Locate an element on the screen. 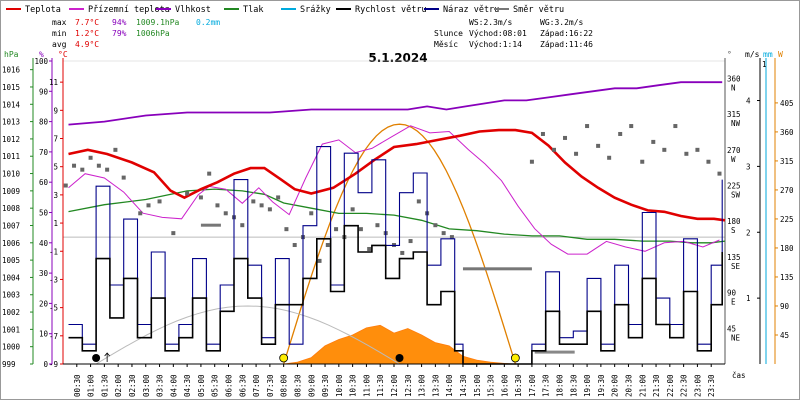 The image size is (800, 400). tick-label-pct: 100 is located at coordinates (41, 61).